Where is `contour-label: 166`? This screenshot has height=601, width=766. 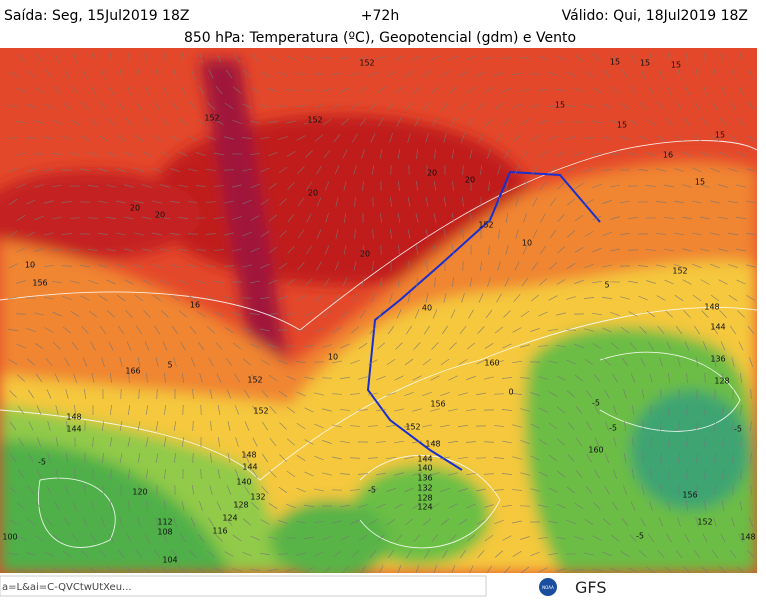 contour-label: 166 is located at coordinates (132, 371).